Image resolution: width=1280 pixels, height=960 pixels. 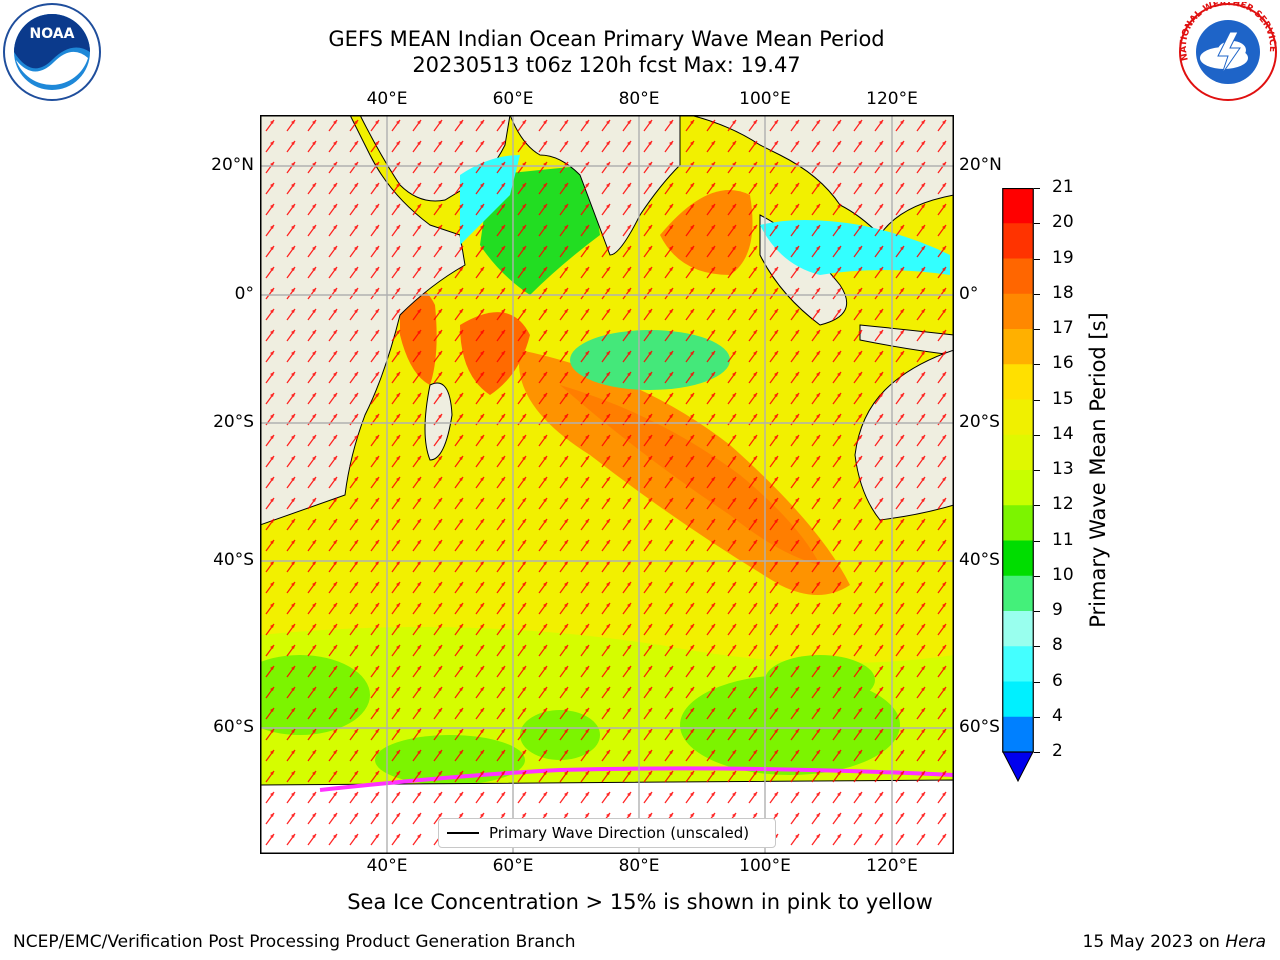 What do you see at coordinates (1063, 222) in the screenshot?
I see `colorbar-tick-label: 20` at bounding box center [1063, 222].